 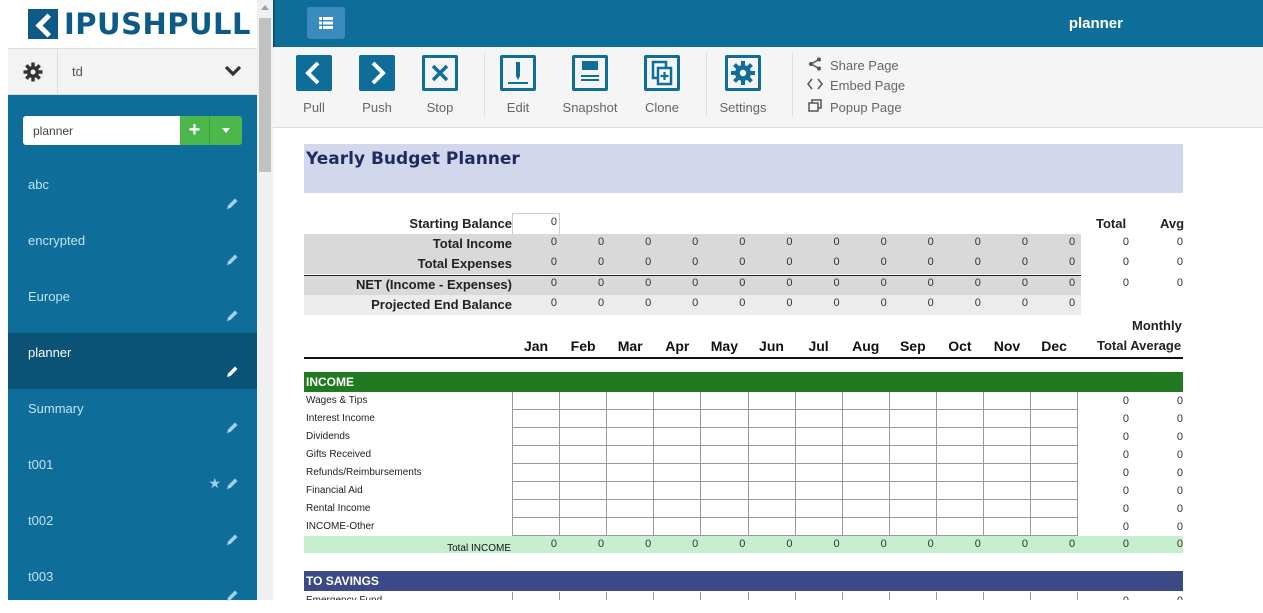 I want to click on scroll-up-arrow-icon, so click(x=265, y=7).